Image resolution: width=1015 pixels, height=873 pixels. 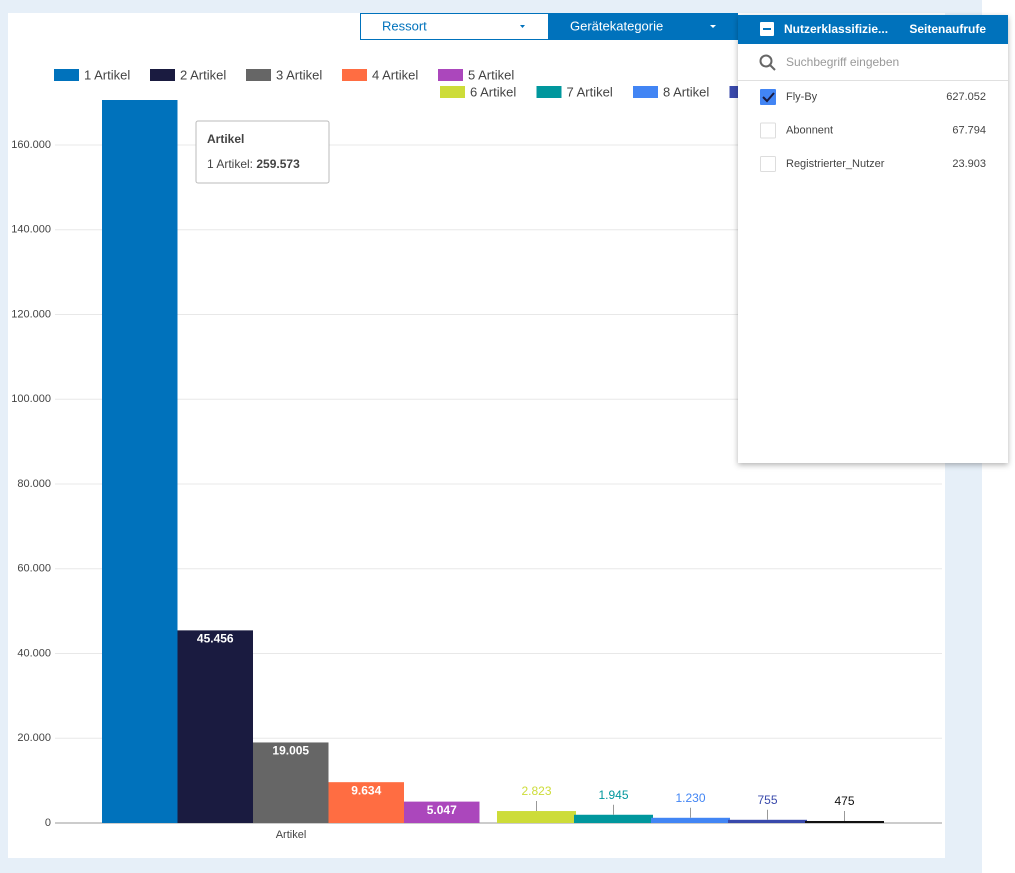 I want to click on data-label: 19.005, so click(x=290, y=751).